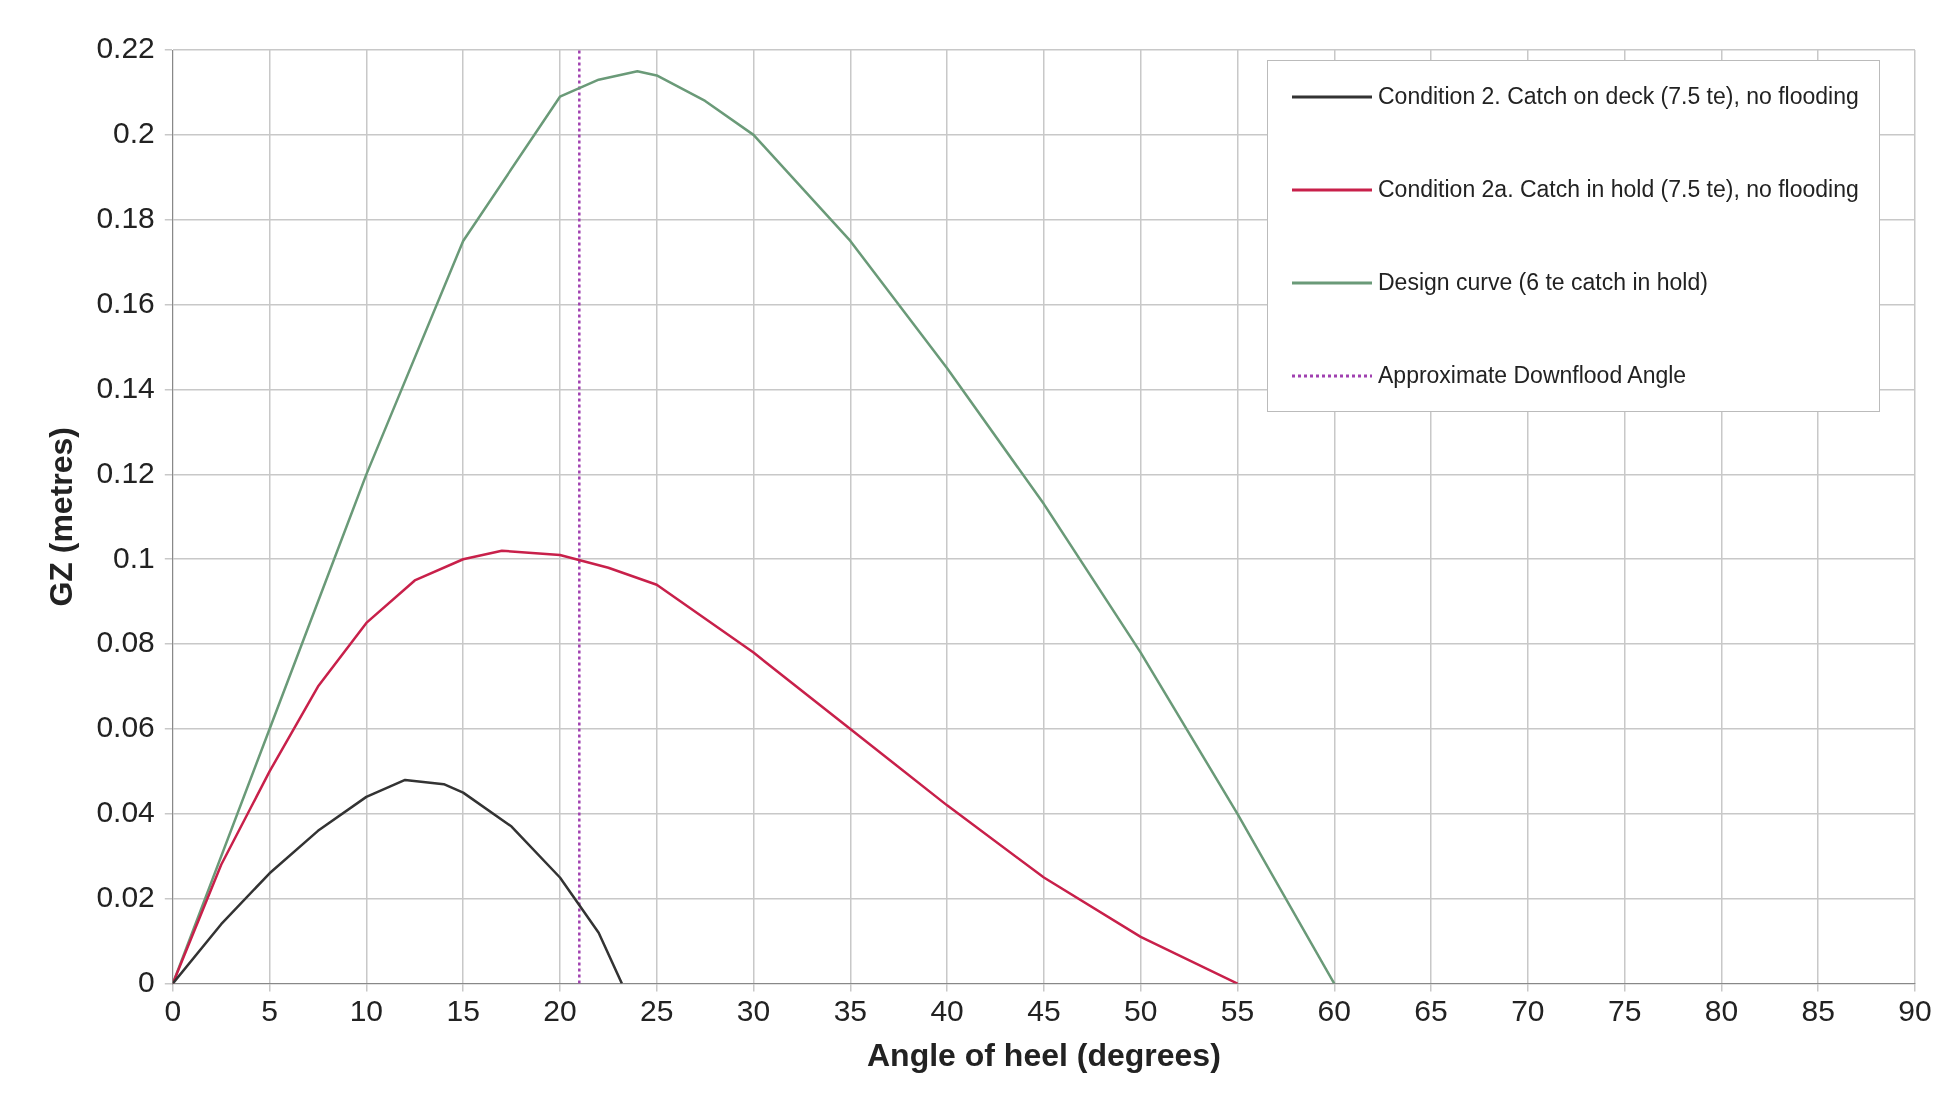 The width and height of the screenshot is (1955, 1120). Describe the element at coordinates (947, 1010) in the screenshot. I see `x-tick-label: 40` at that location.